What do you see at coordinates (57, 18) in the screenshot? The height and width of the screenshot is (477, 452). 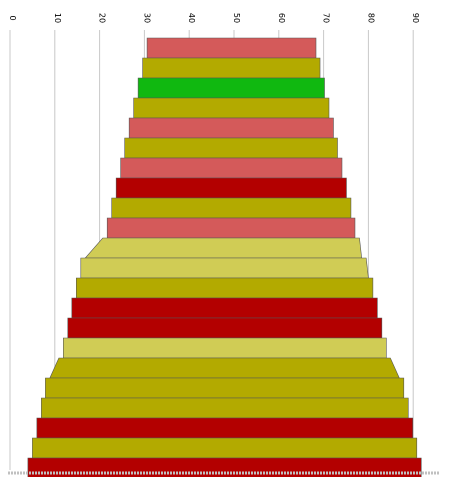 I see `tick-label-10: 10` at bounding box center [57, 18].